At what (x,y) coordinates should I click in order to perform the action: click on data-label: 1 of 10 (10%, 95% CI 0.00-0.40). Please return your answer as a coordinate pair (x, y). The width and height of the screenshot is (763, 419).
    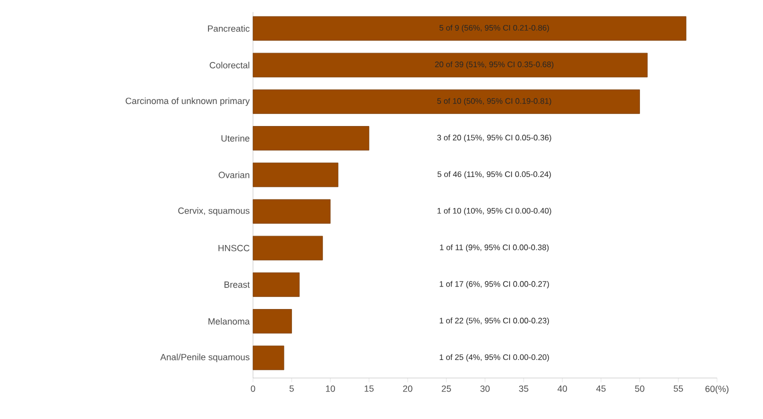
    Looking at the image, I should click on (495, 212).